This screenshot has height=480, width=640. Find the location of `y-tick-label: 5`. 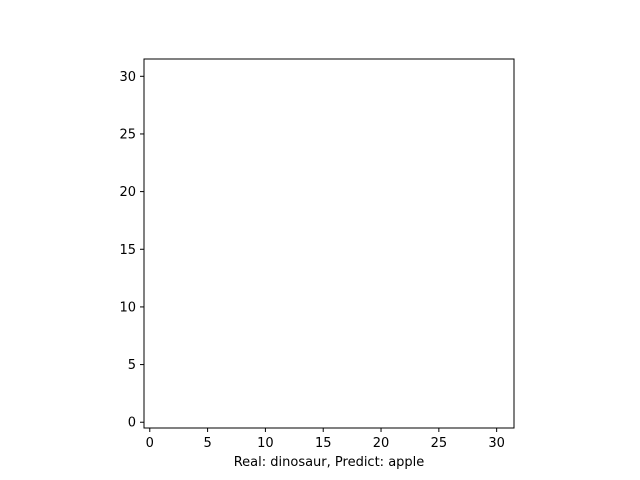

y-tick-label: 5 is located at coordinates (132, 365).